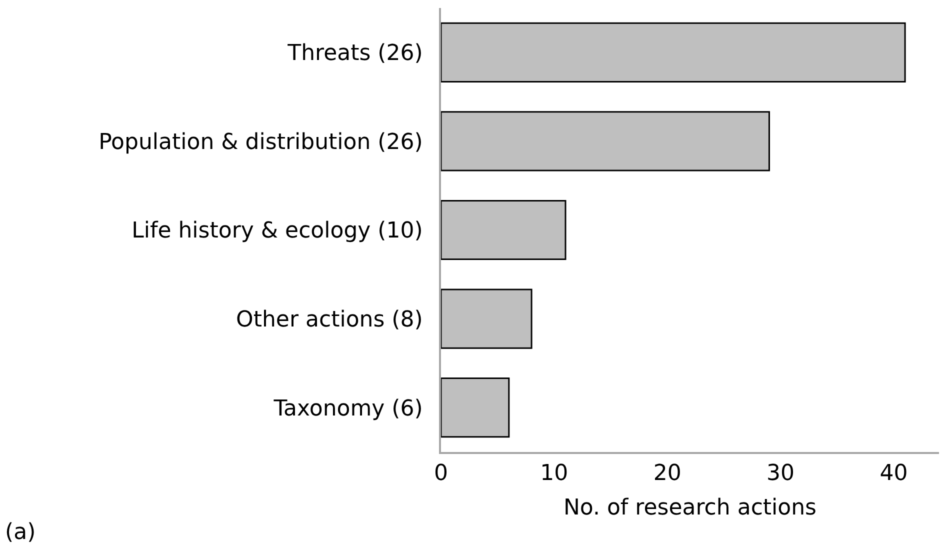  I want to click on x-axis-title: No. of research actions, so click(690, 508).